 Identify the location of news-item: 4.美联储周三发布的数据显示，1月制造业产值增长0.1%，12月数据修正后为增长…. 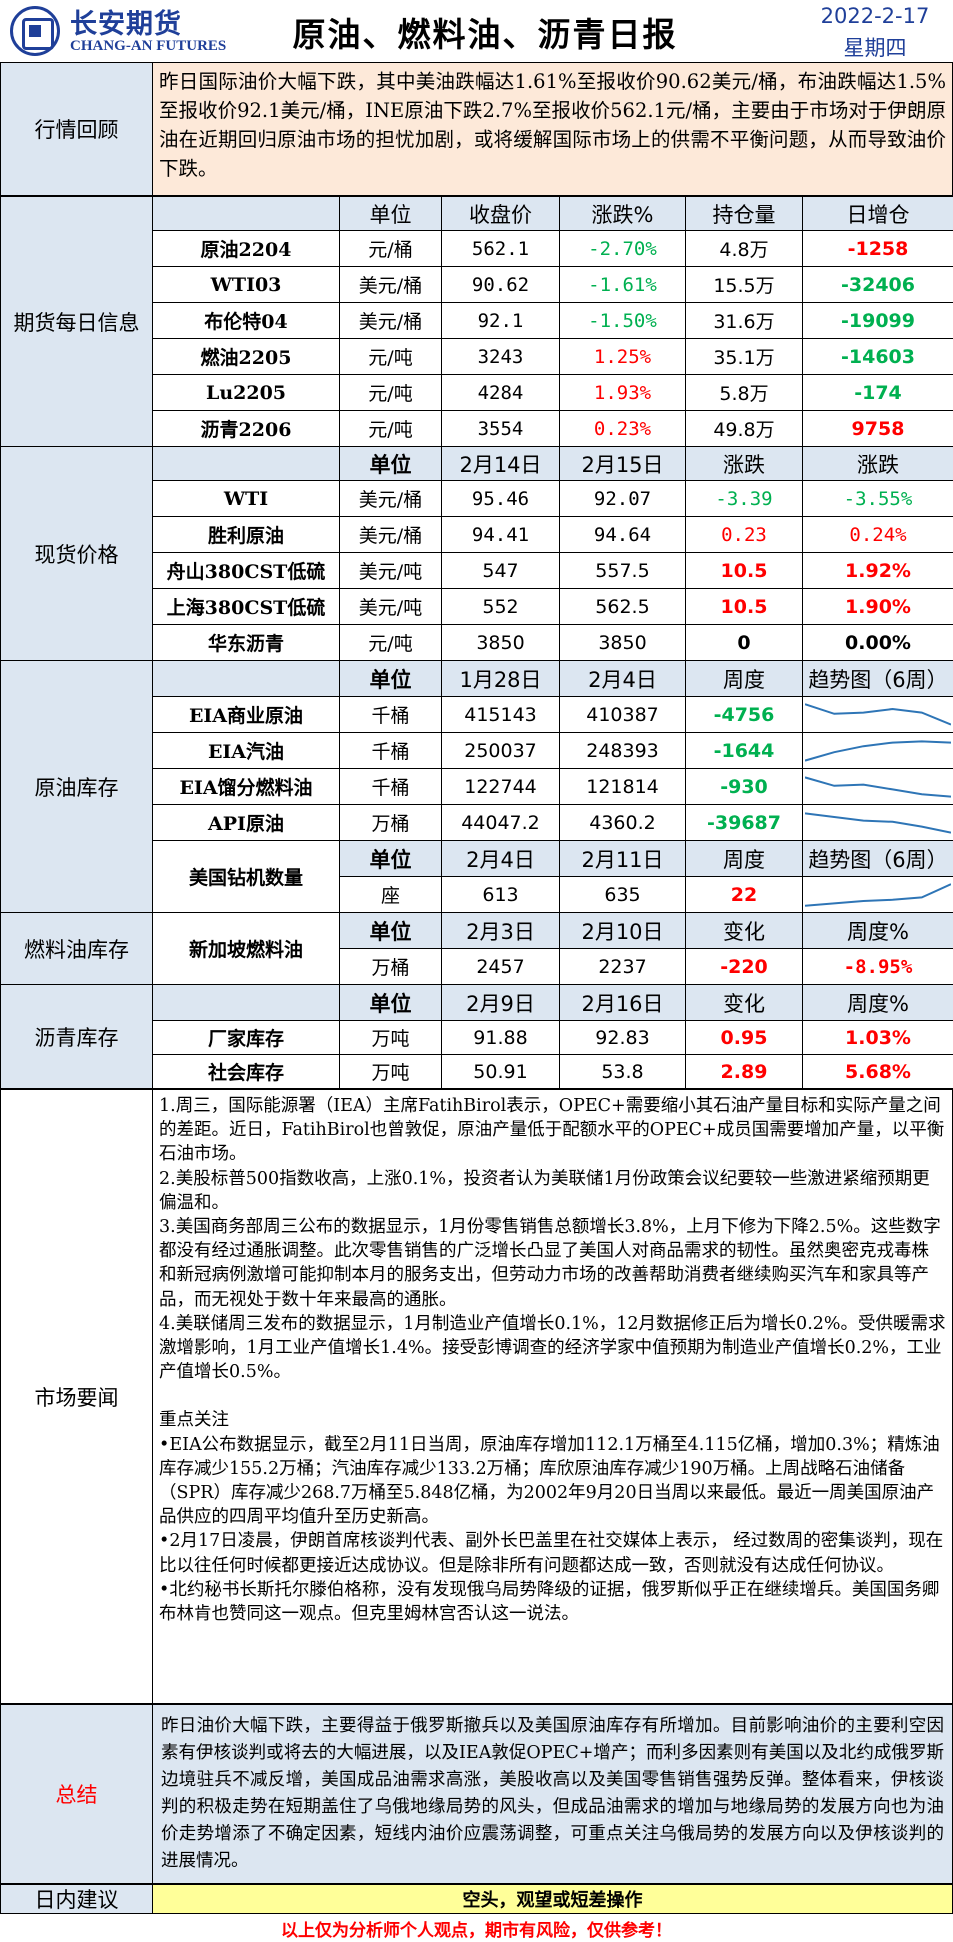
(552, 1348).